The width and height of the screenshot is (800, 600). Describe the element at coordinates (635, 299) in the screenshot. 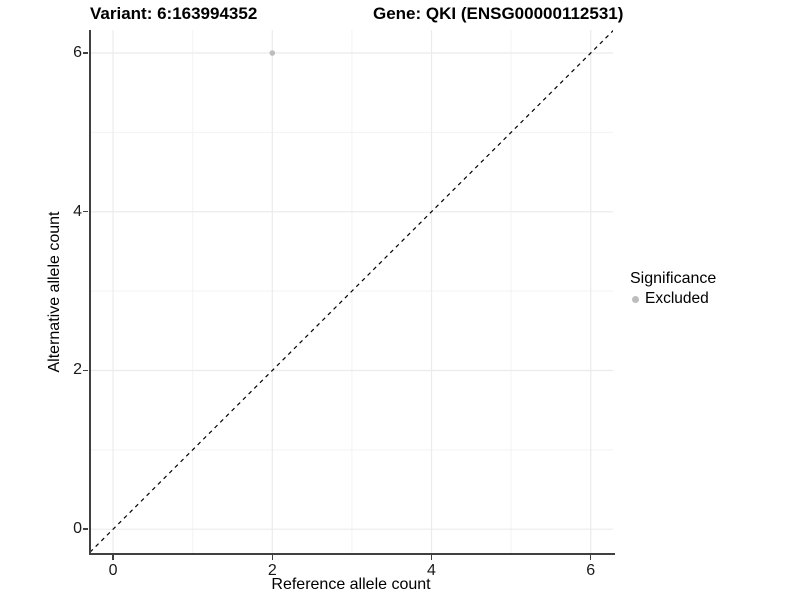

I see `legend-excluded-dot-icon` at that location.